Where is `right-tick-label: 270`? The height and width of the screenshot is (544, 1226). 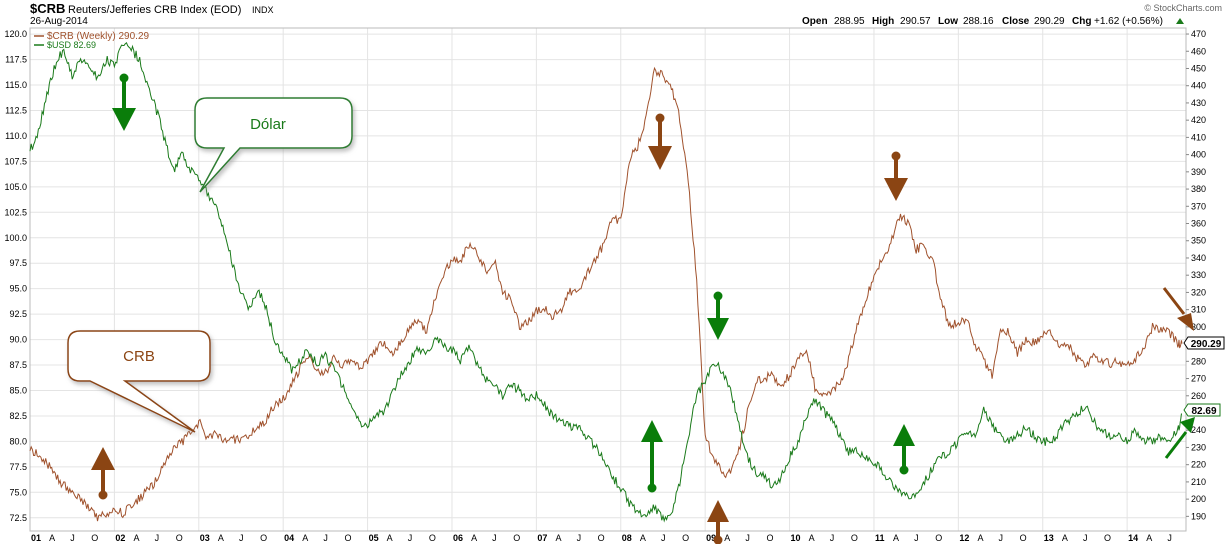
right-tick-label: 270 is located at coordinates (1198, 379).